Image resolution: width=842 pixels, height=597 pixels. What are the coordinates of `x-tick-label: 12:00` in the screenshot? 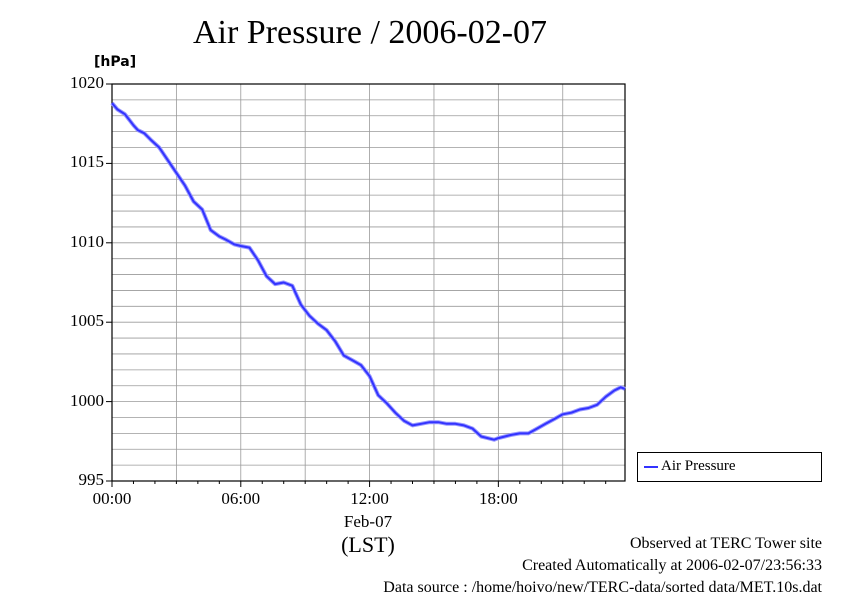 It's located at (369, 498).